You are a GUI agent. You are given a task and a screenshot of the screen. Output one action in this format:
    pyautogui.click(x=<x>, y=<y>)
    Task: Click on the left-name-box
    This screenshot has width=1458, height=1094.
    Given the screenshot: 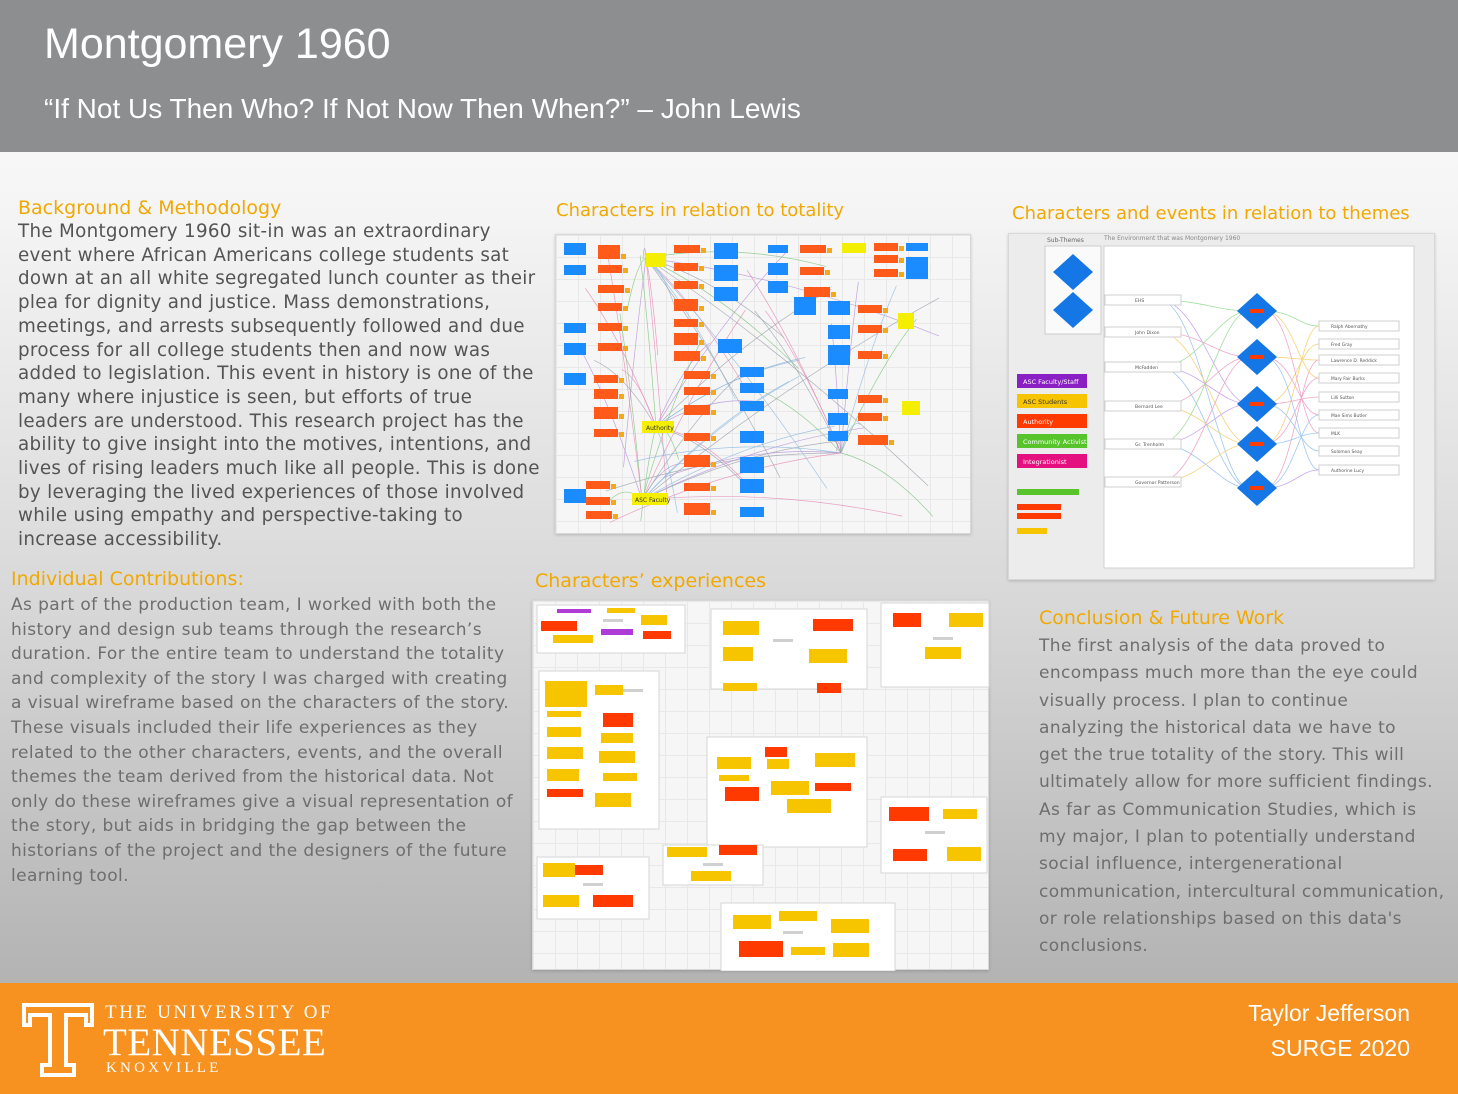 What is the action you would take?
    pyautogui.click(x=1143, y=406)
    